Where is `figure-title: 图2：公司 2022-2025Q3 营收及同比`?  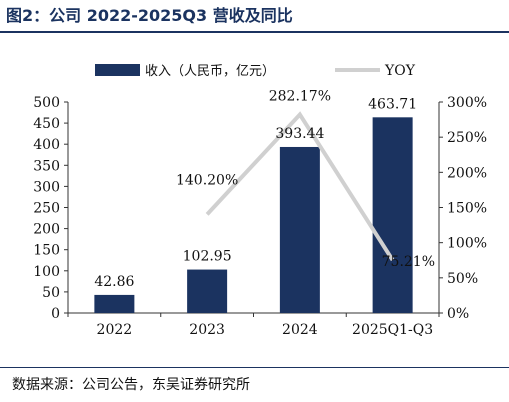
figure-title: 图2：公司 2022-2025Q3 营收及同比 is located at coordinates (149, 15).